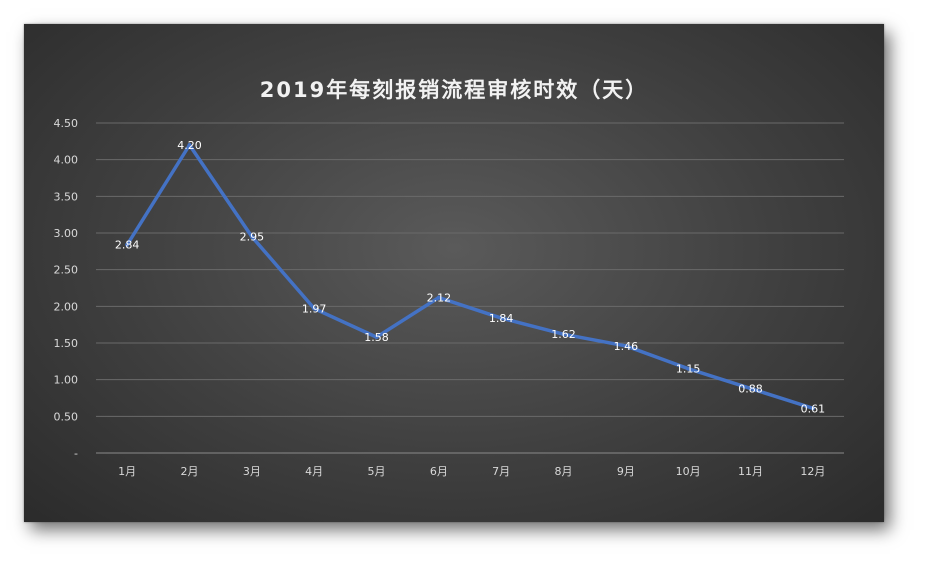 This screenshot has width=938, height=576. Describe the element at coordinates (454, 90) in the screenshot. I see `chart-title: 2019年每刻报销流程审核时效（天）` at that location.